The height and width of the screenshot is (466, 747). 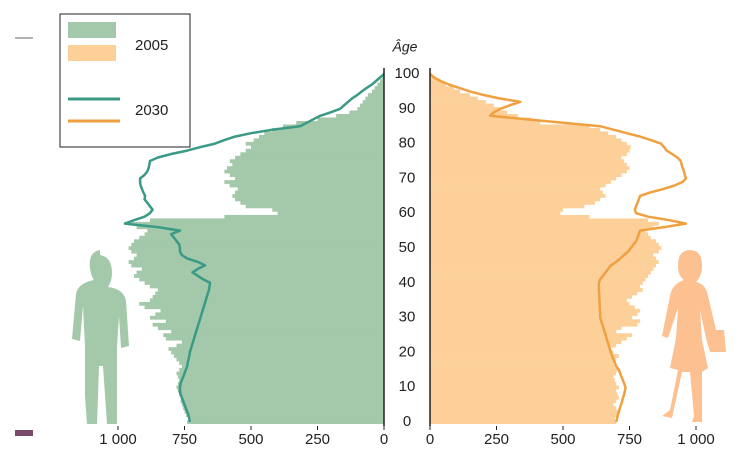 What do you see at coordinates (100, 337) in the screenshot?
I see `male-figure` at bounding box center [100, 337].